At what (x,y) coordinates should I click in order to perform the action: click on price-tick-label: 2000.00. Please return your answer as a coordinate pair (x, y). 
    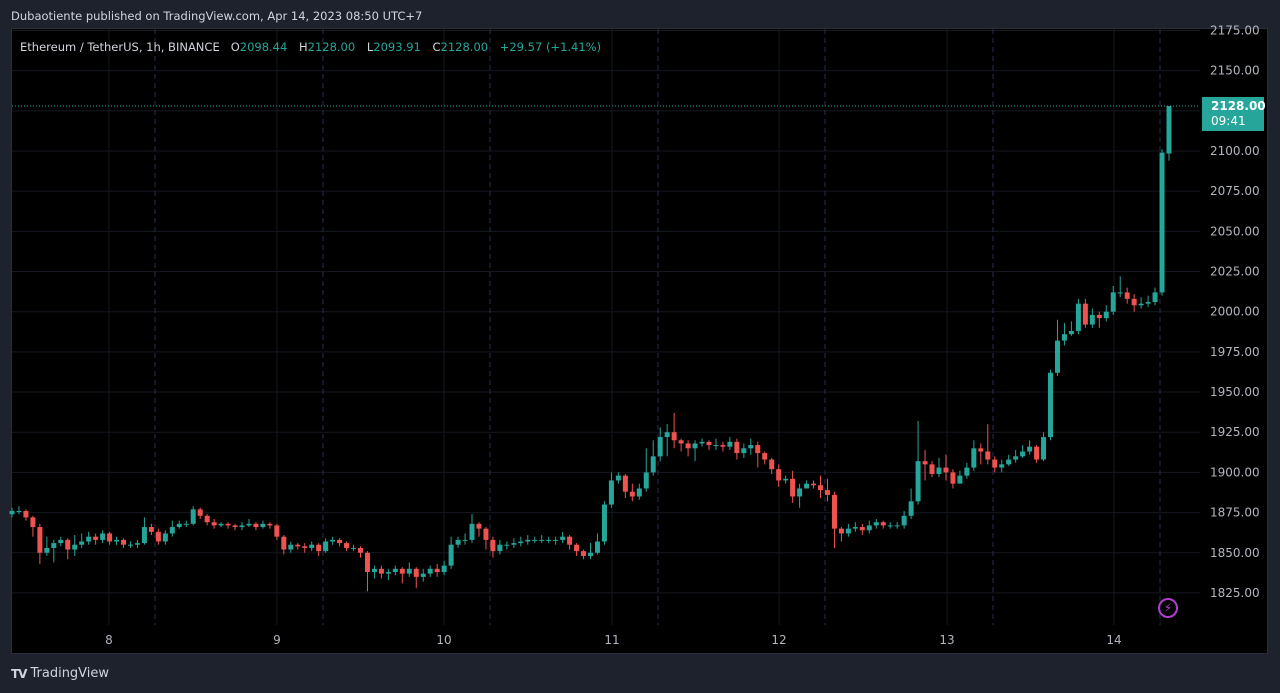
    Looking at the image, I should click on (1235, 312).